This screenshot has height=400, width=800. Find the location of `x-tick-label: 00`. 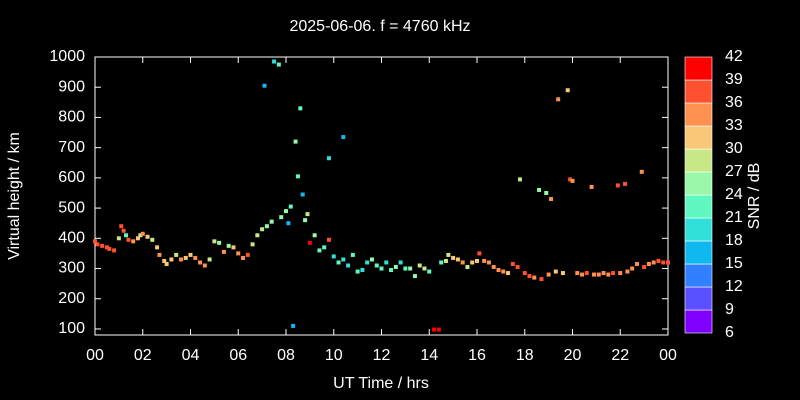

x-tick-label: 00 is located at coordinates (95, 355).